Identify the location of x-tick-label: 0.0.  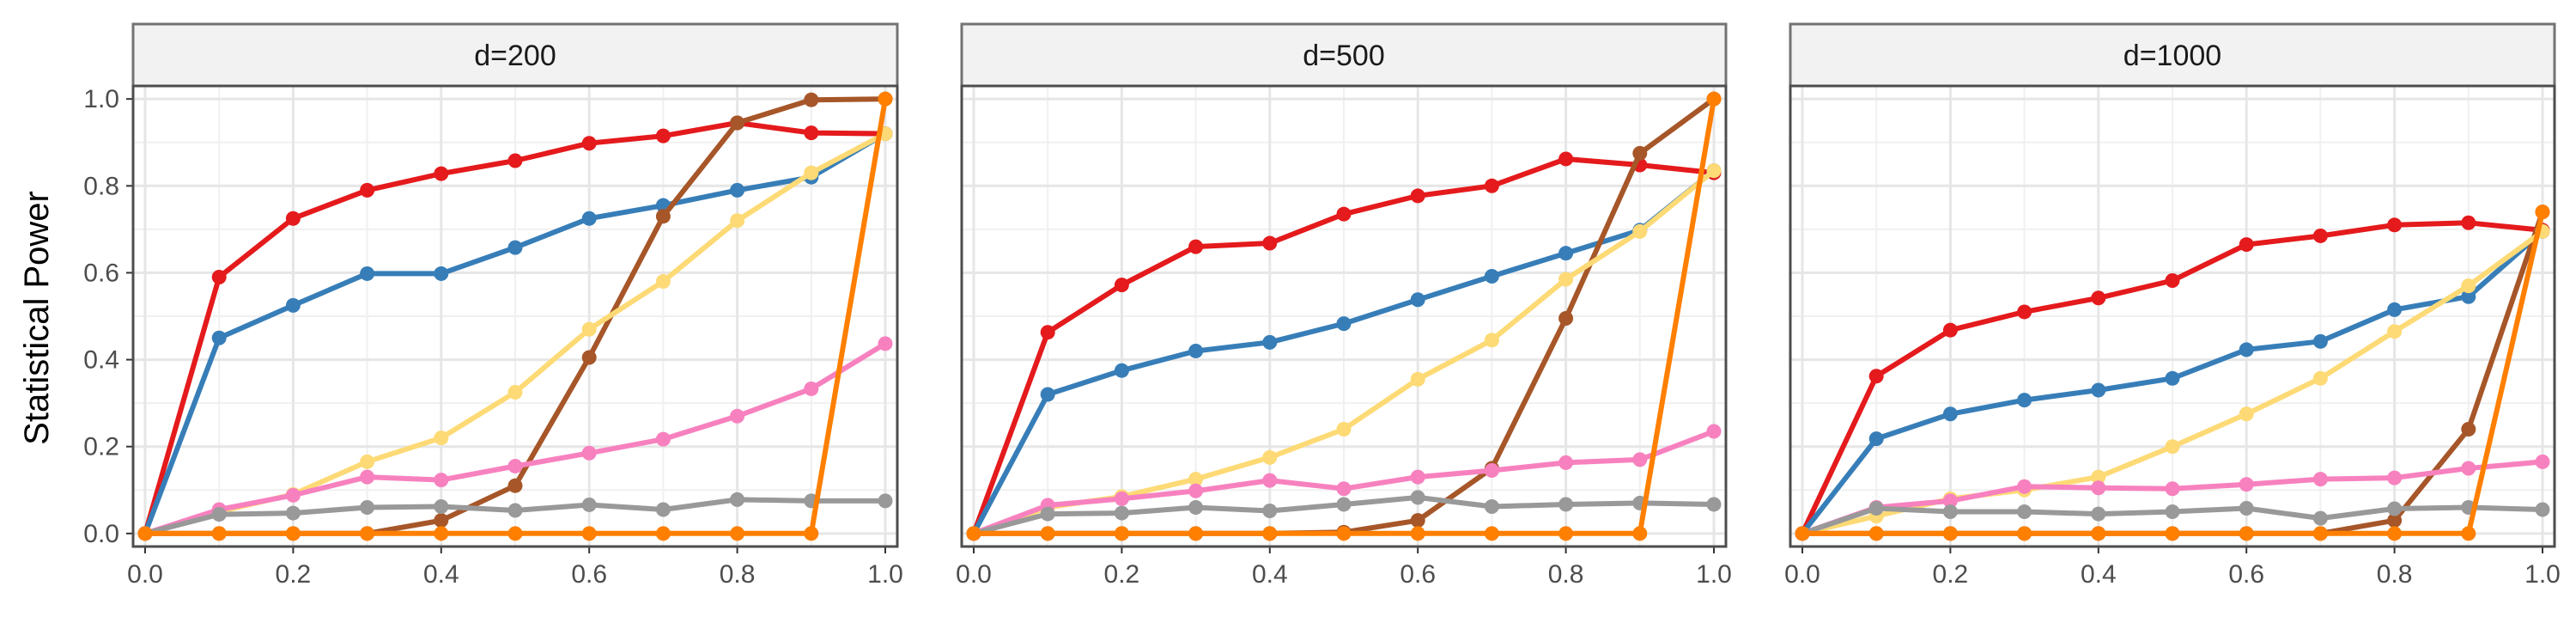
(145, 574).